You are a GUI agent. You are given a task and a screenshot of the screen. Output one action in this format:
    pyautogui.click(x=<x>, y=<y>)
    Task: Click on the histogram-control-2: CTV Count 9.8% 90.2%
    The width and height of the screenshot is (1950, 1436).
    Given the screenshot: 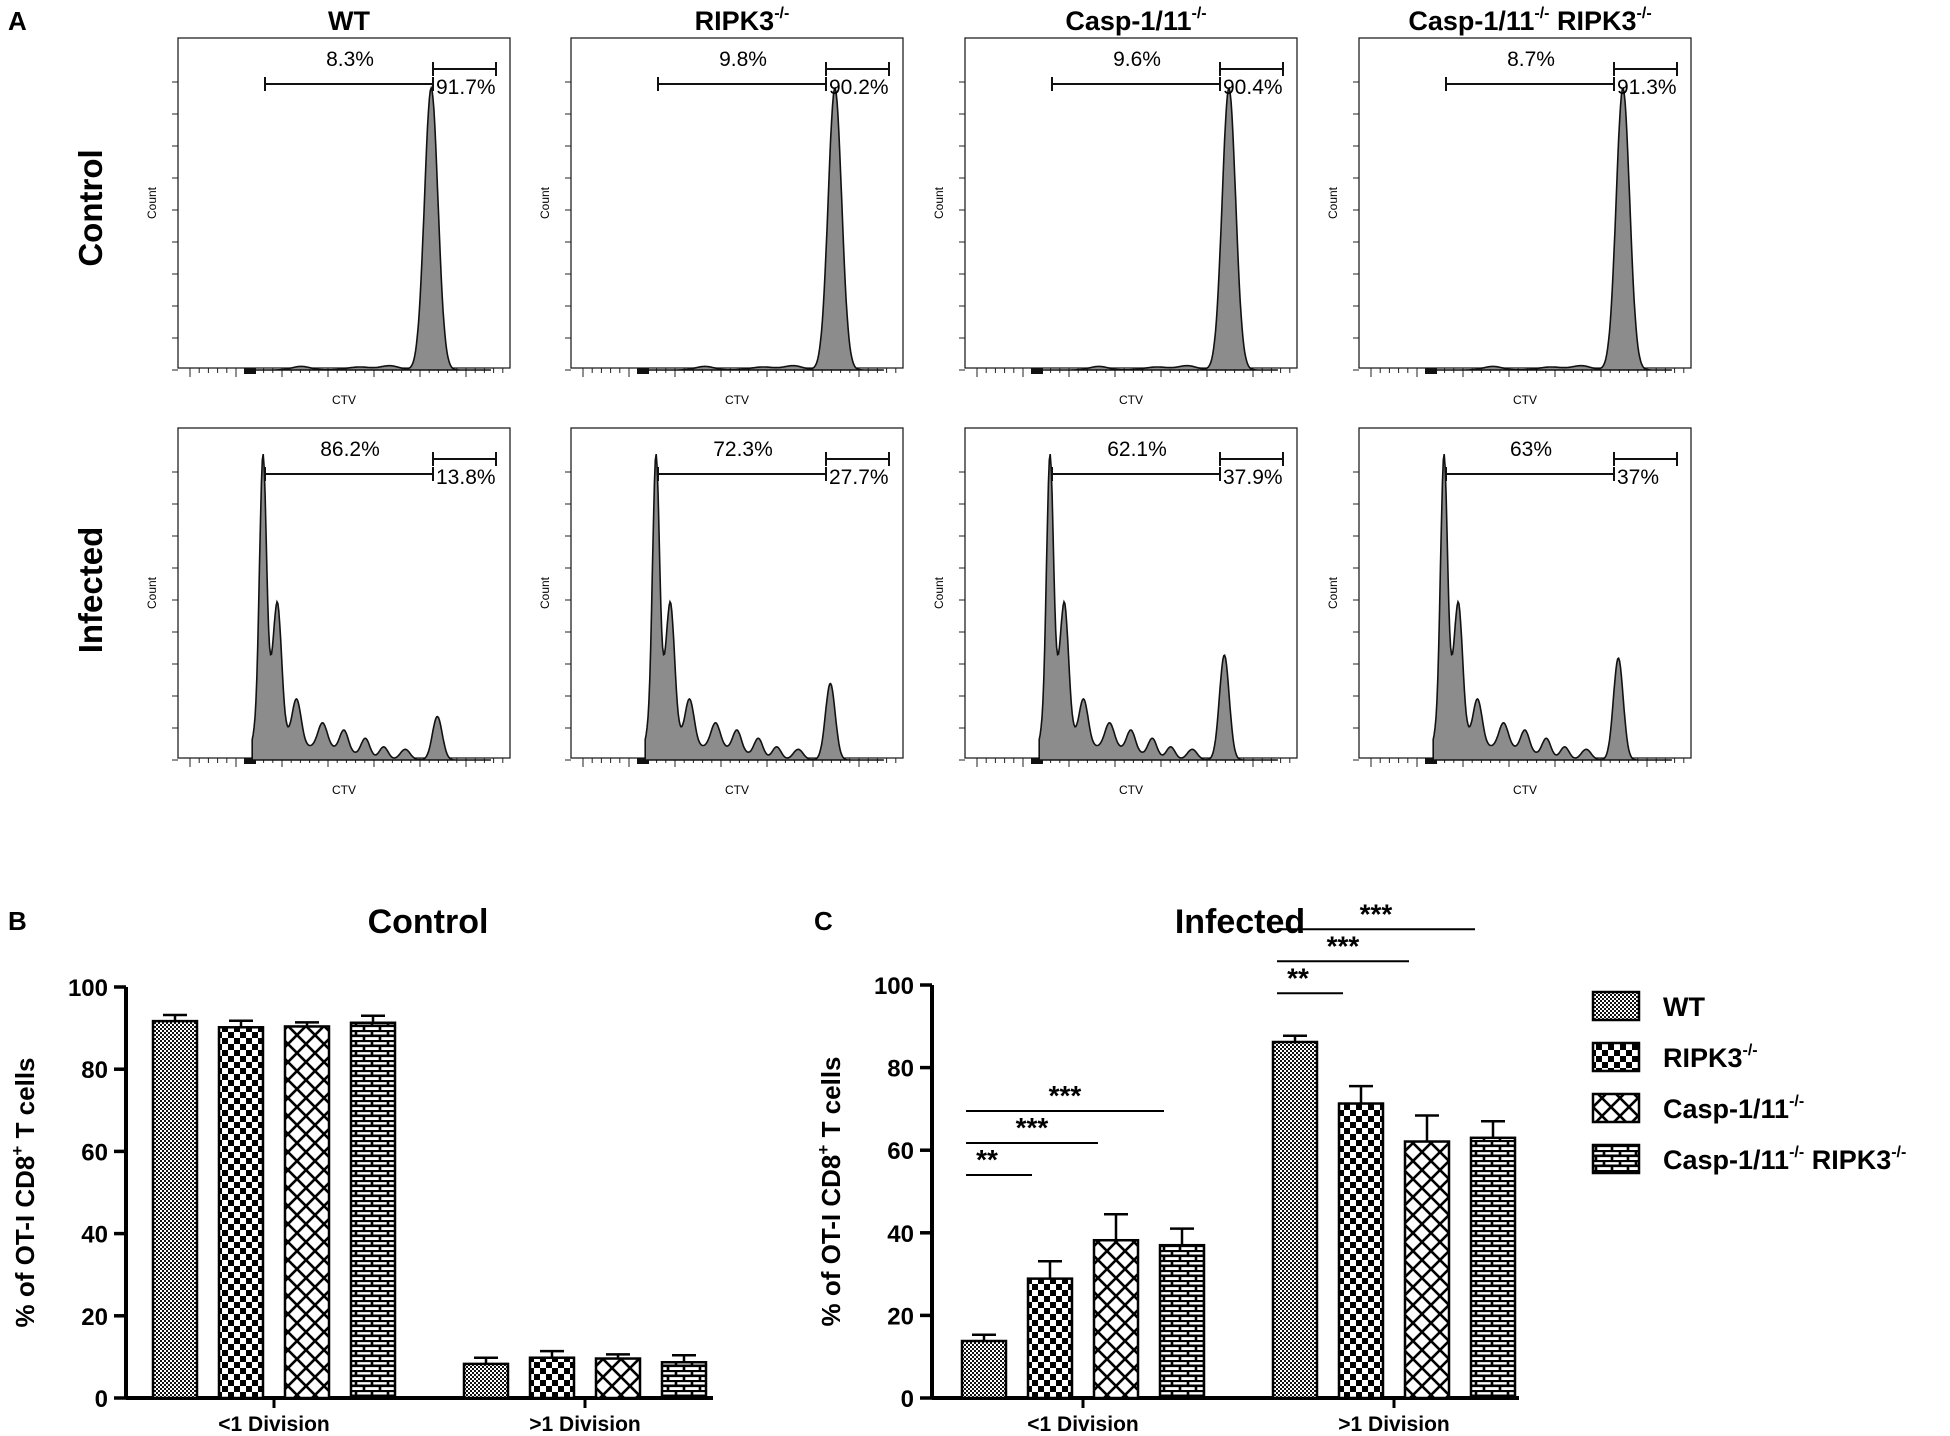 What is the action you would take?
    pyautogui.click(x=721, y=222)
    